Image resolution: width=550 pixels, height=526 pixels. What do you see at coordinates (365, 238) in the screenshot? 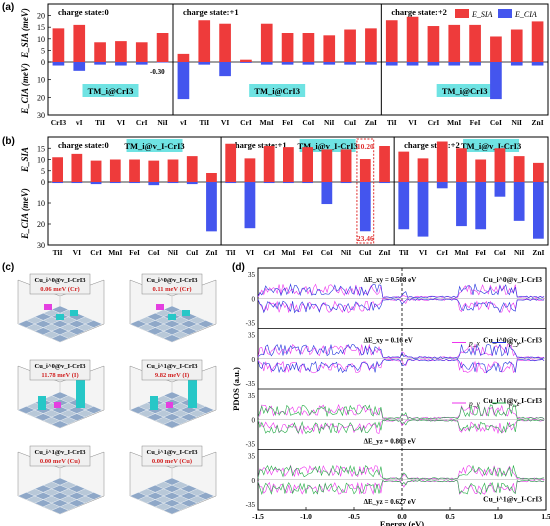
I see `highlight-cia-label: 23.46` at bounding box center [365, 238].